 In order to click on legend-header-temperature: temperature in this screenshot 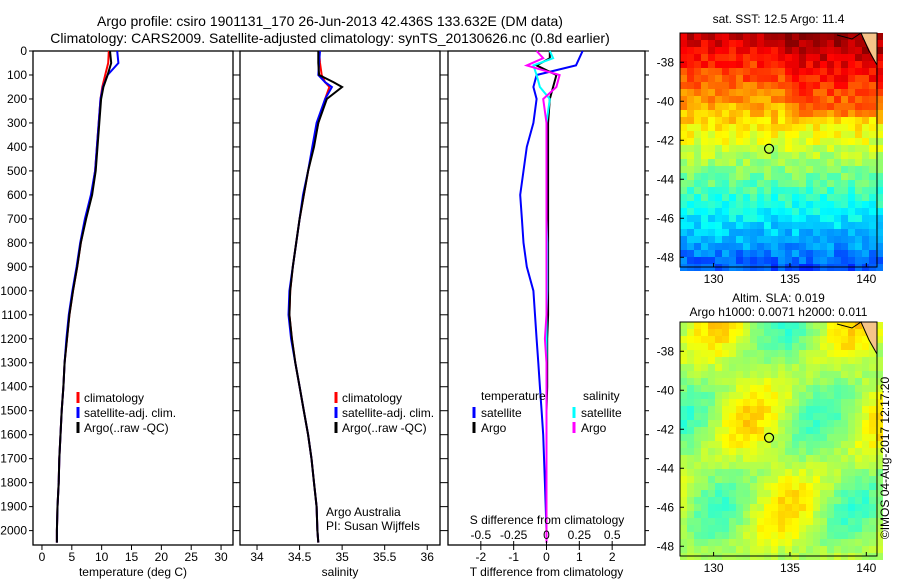, I will do `click(513, 396)`.